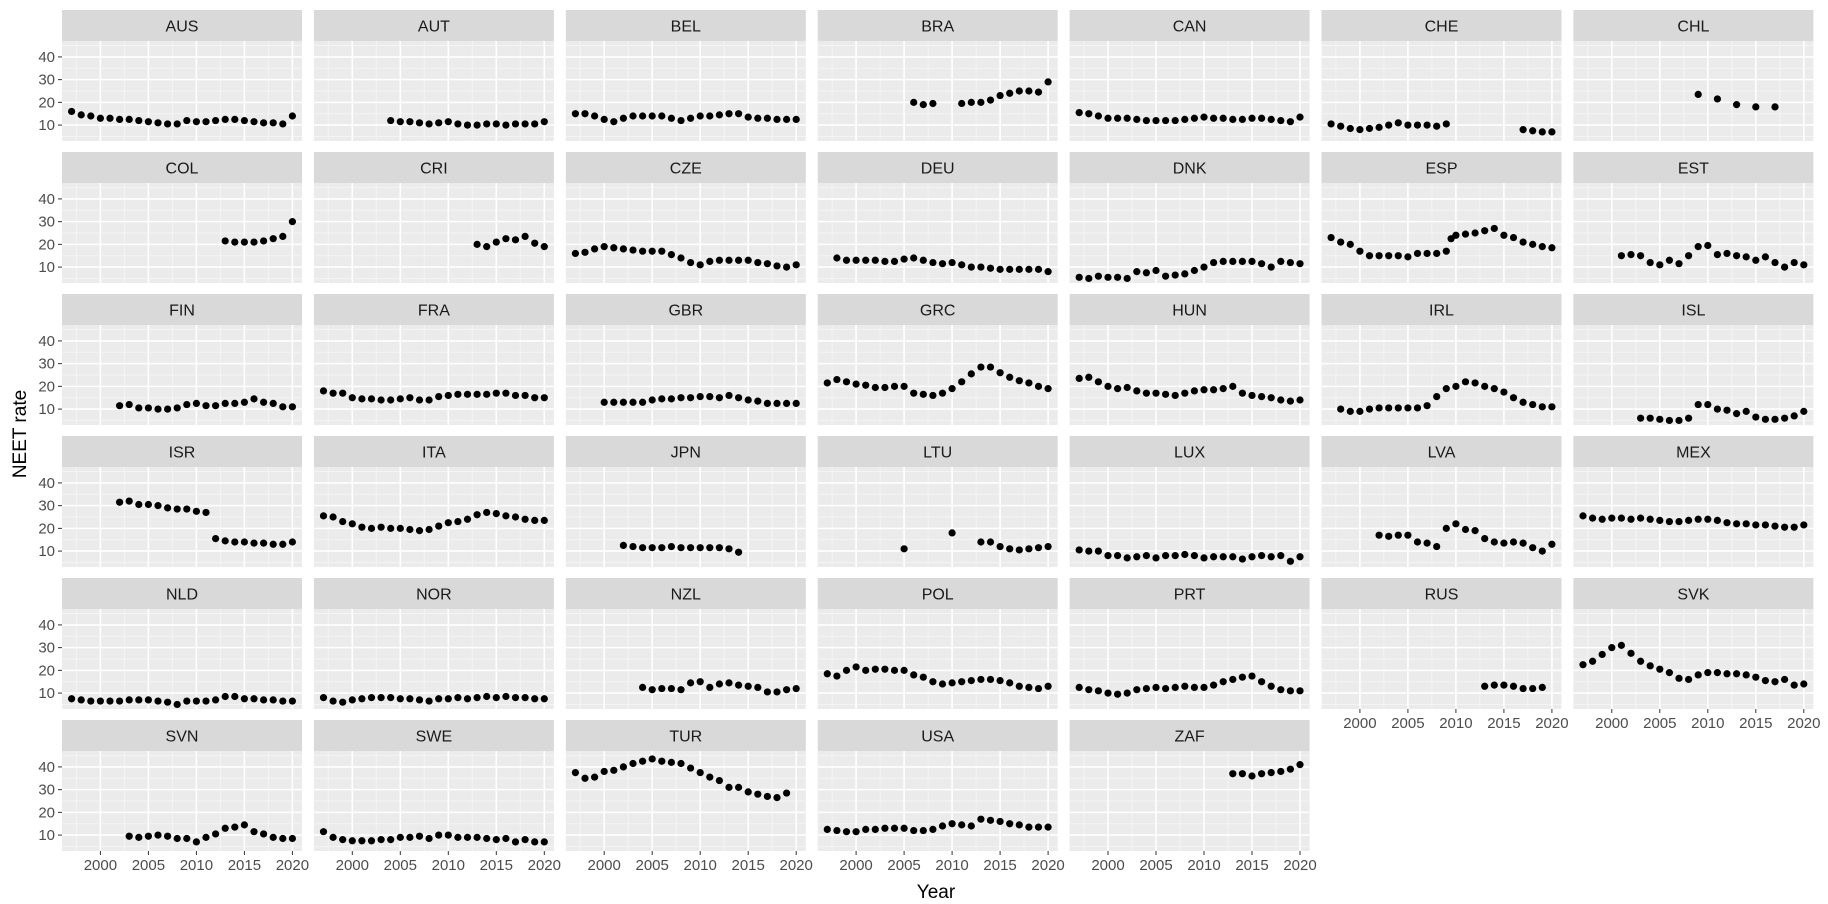 The height and width of the screenshot is (904, 1828). What do you see at coordinates (937, 785) in the screenshot?
I see `facet-panel-usa: USA` at bounding box center [937, 785].